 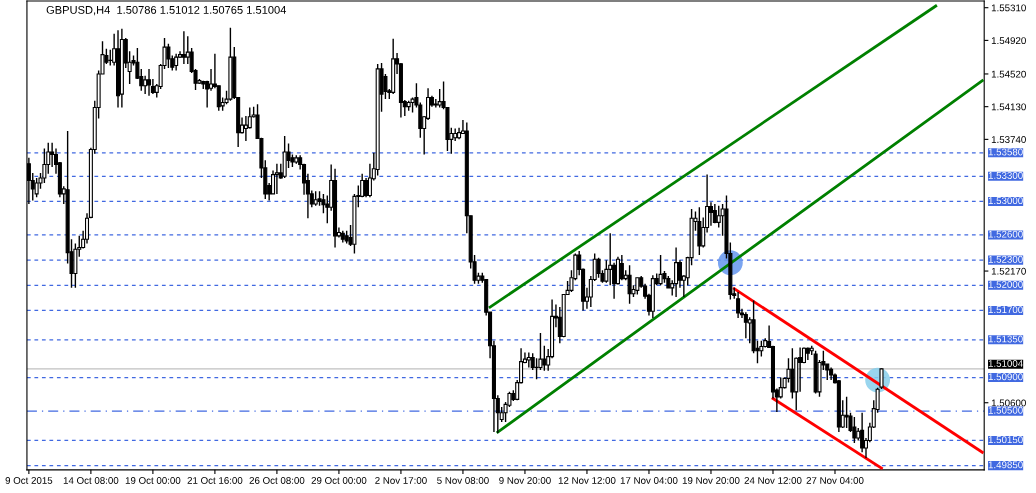 What do you see at coordinates (1005, 363) in the screenshot?
I see `ref-line-label: 1.51004` at bounding box center [1005, 363].